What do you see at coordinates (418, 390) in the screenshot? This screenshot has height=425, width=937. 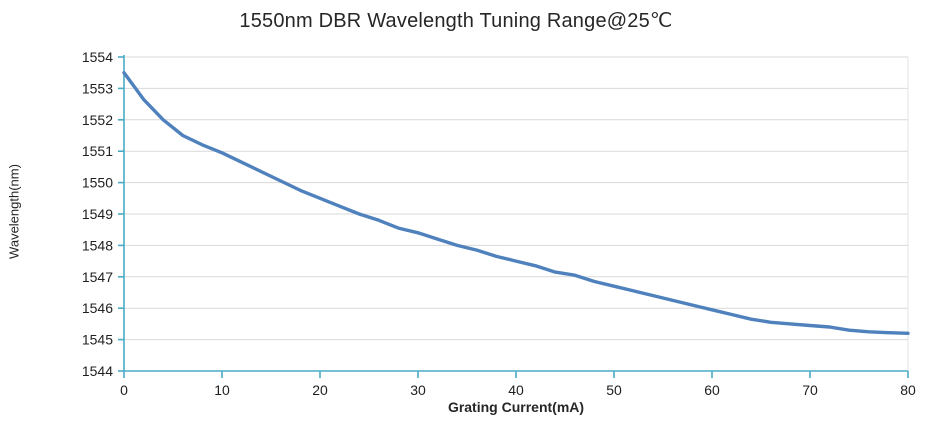 I see `x-tick-label: 30` at bounding box center [418, 390].